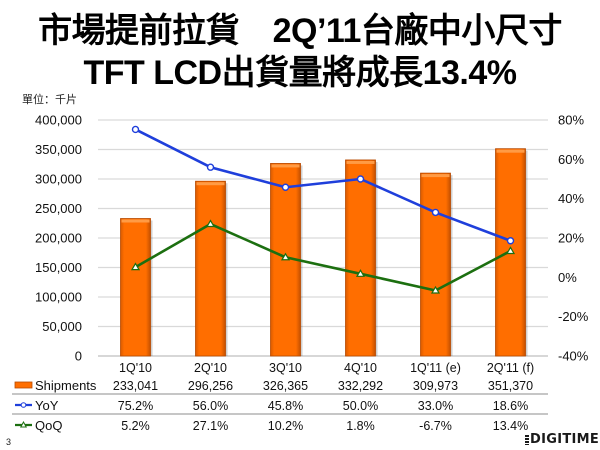  I want to click on category-label: 2Q'11 (f), so click(510, 368).